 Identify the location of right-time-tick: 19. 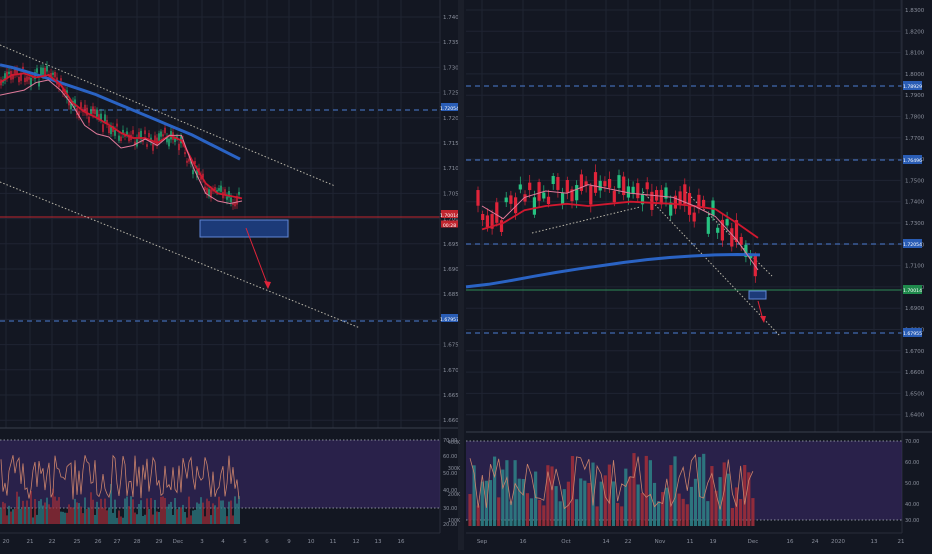
(713, 542).